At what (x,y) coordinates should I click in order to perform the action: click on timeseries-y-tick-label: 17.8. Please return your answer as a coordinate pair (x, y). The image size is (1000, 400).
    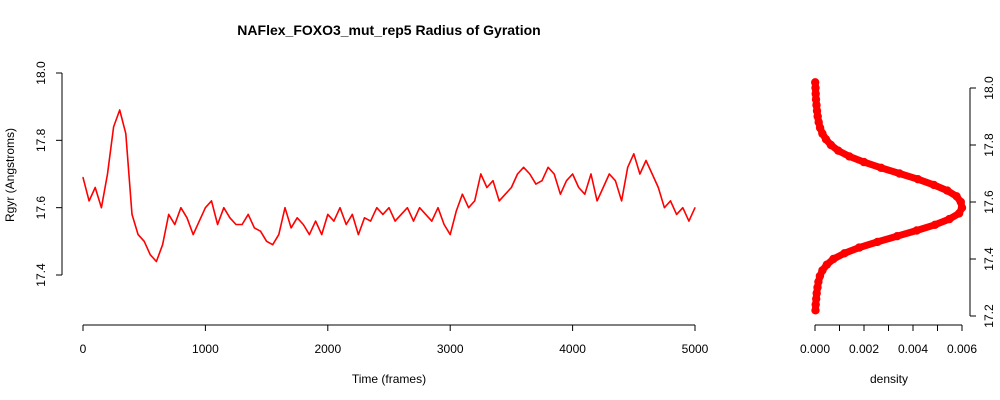
    Looking at the image, I should click on (41, 140).